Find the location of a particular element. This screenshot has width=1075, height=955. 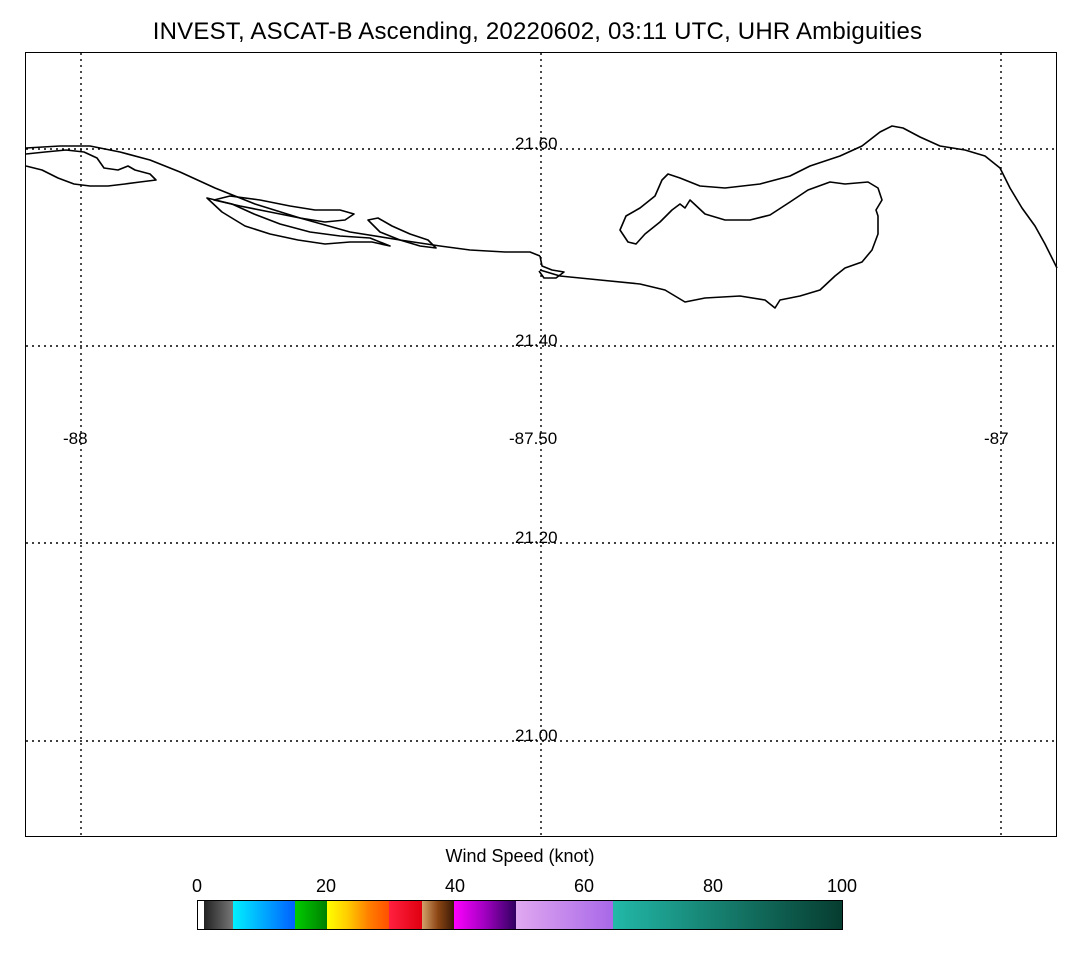

colorbar-seg-green is located at coordinates (311, 915).